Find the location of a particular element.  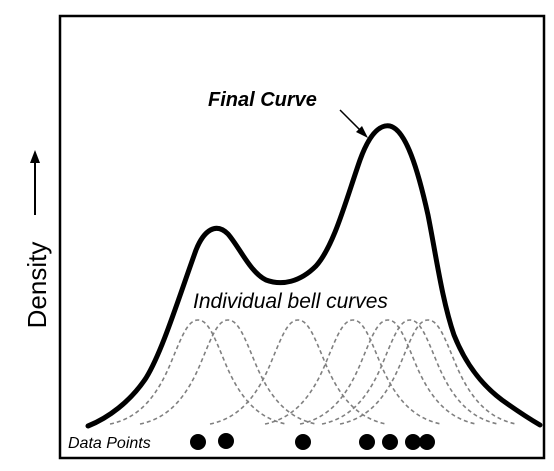

final-curve-pointer is located at coordinates (351, 121).